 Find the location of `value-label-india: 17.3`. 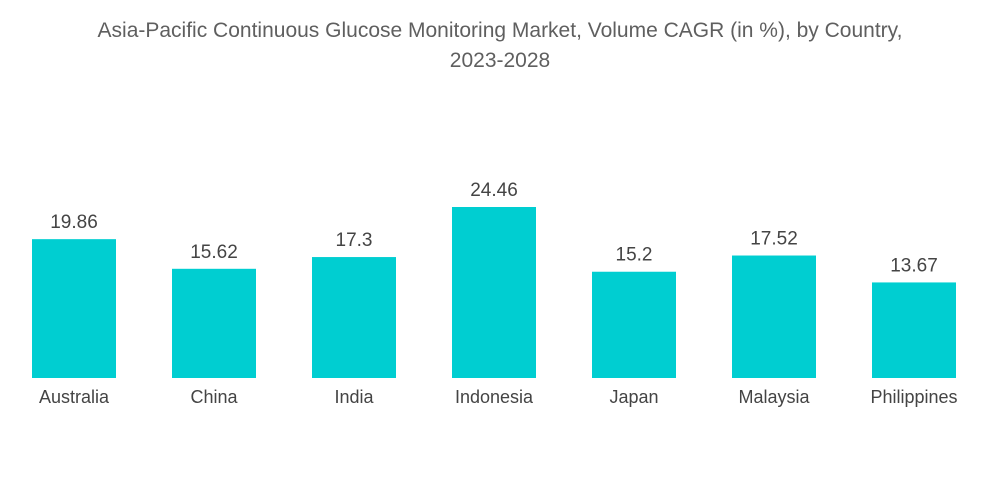

value-label-india: 17.3 is located at coordinates (354, 240).